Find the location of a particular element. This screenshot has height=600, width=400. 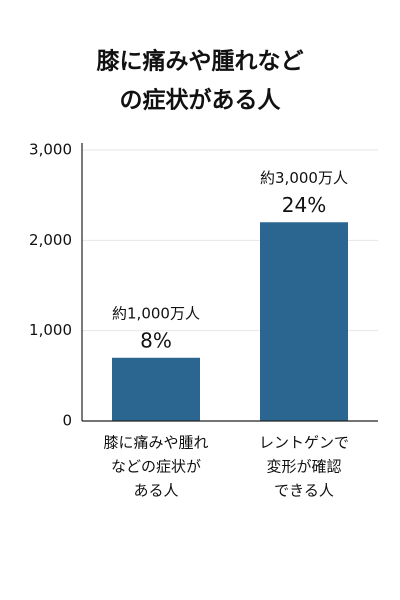

x-tick-label: ある人 is located at coordinates (155, 491).